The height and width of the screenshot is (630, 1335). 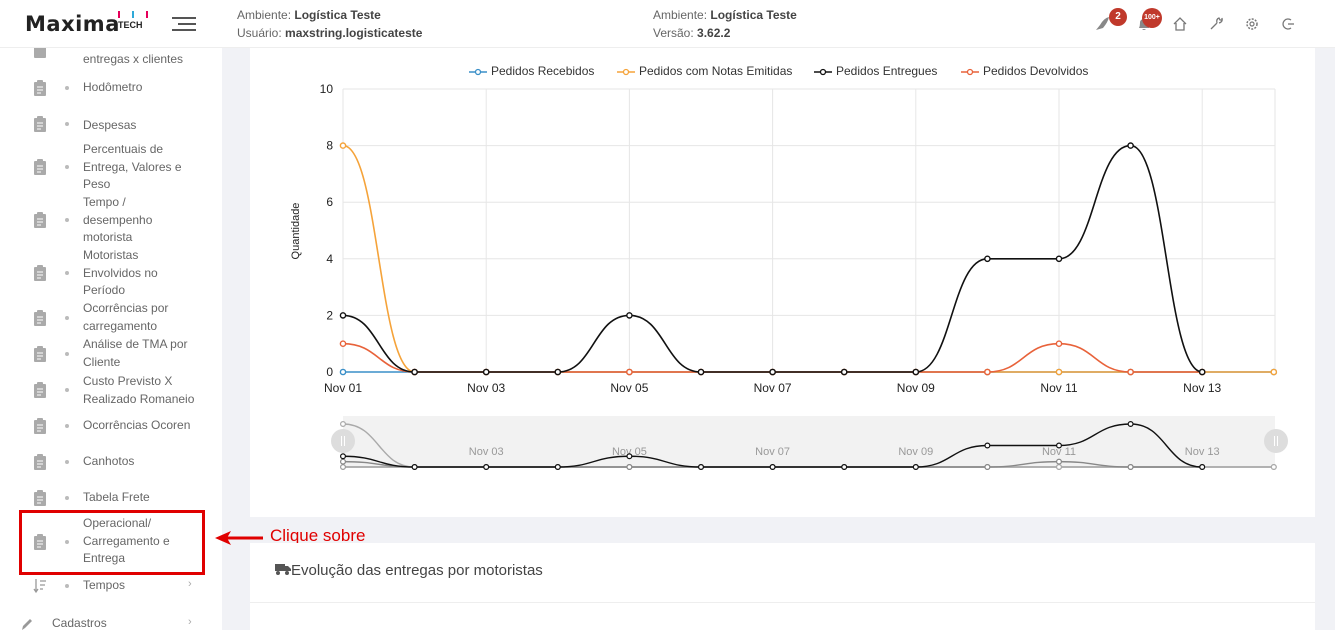 I want to click on y-tick-label: 4, so click(x=329, y=259).